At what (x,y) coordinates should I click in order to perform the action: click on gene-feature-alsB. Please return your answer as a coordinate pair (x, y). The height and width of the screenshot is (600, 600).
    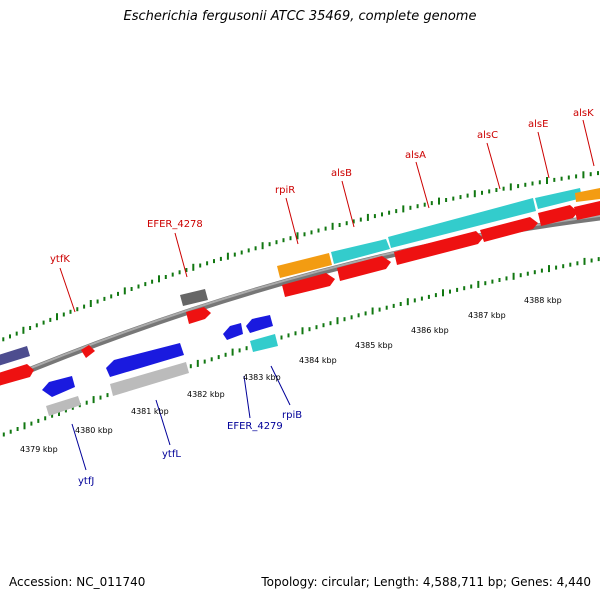
    Looking at the image, I should click on (360, 251).